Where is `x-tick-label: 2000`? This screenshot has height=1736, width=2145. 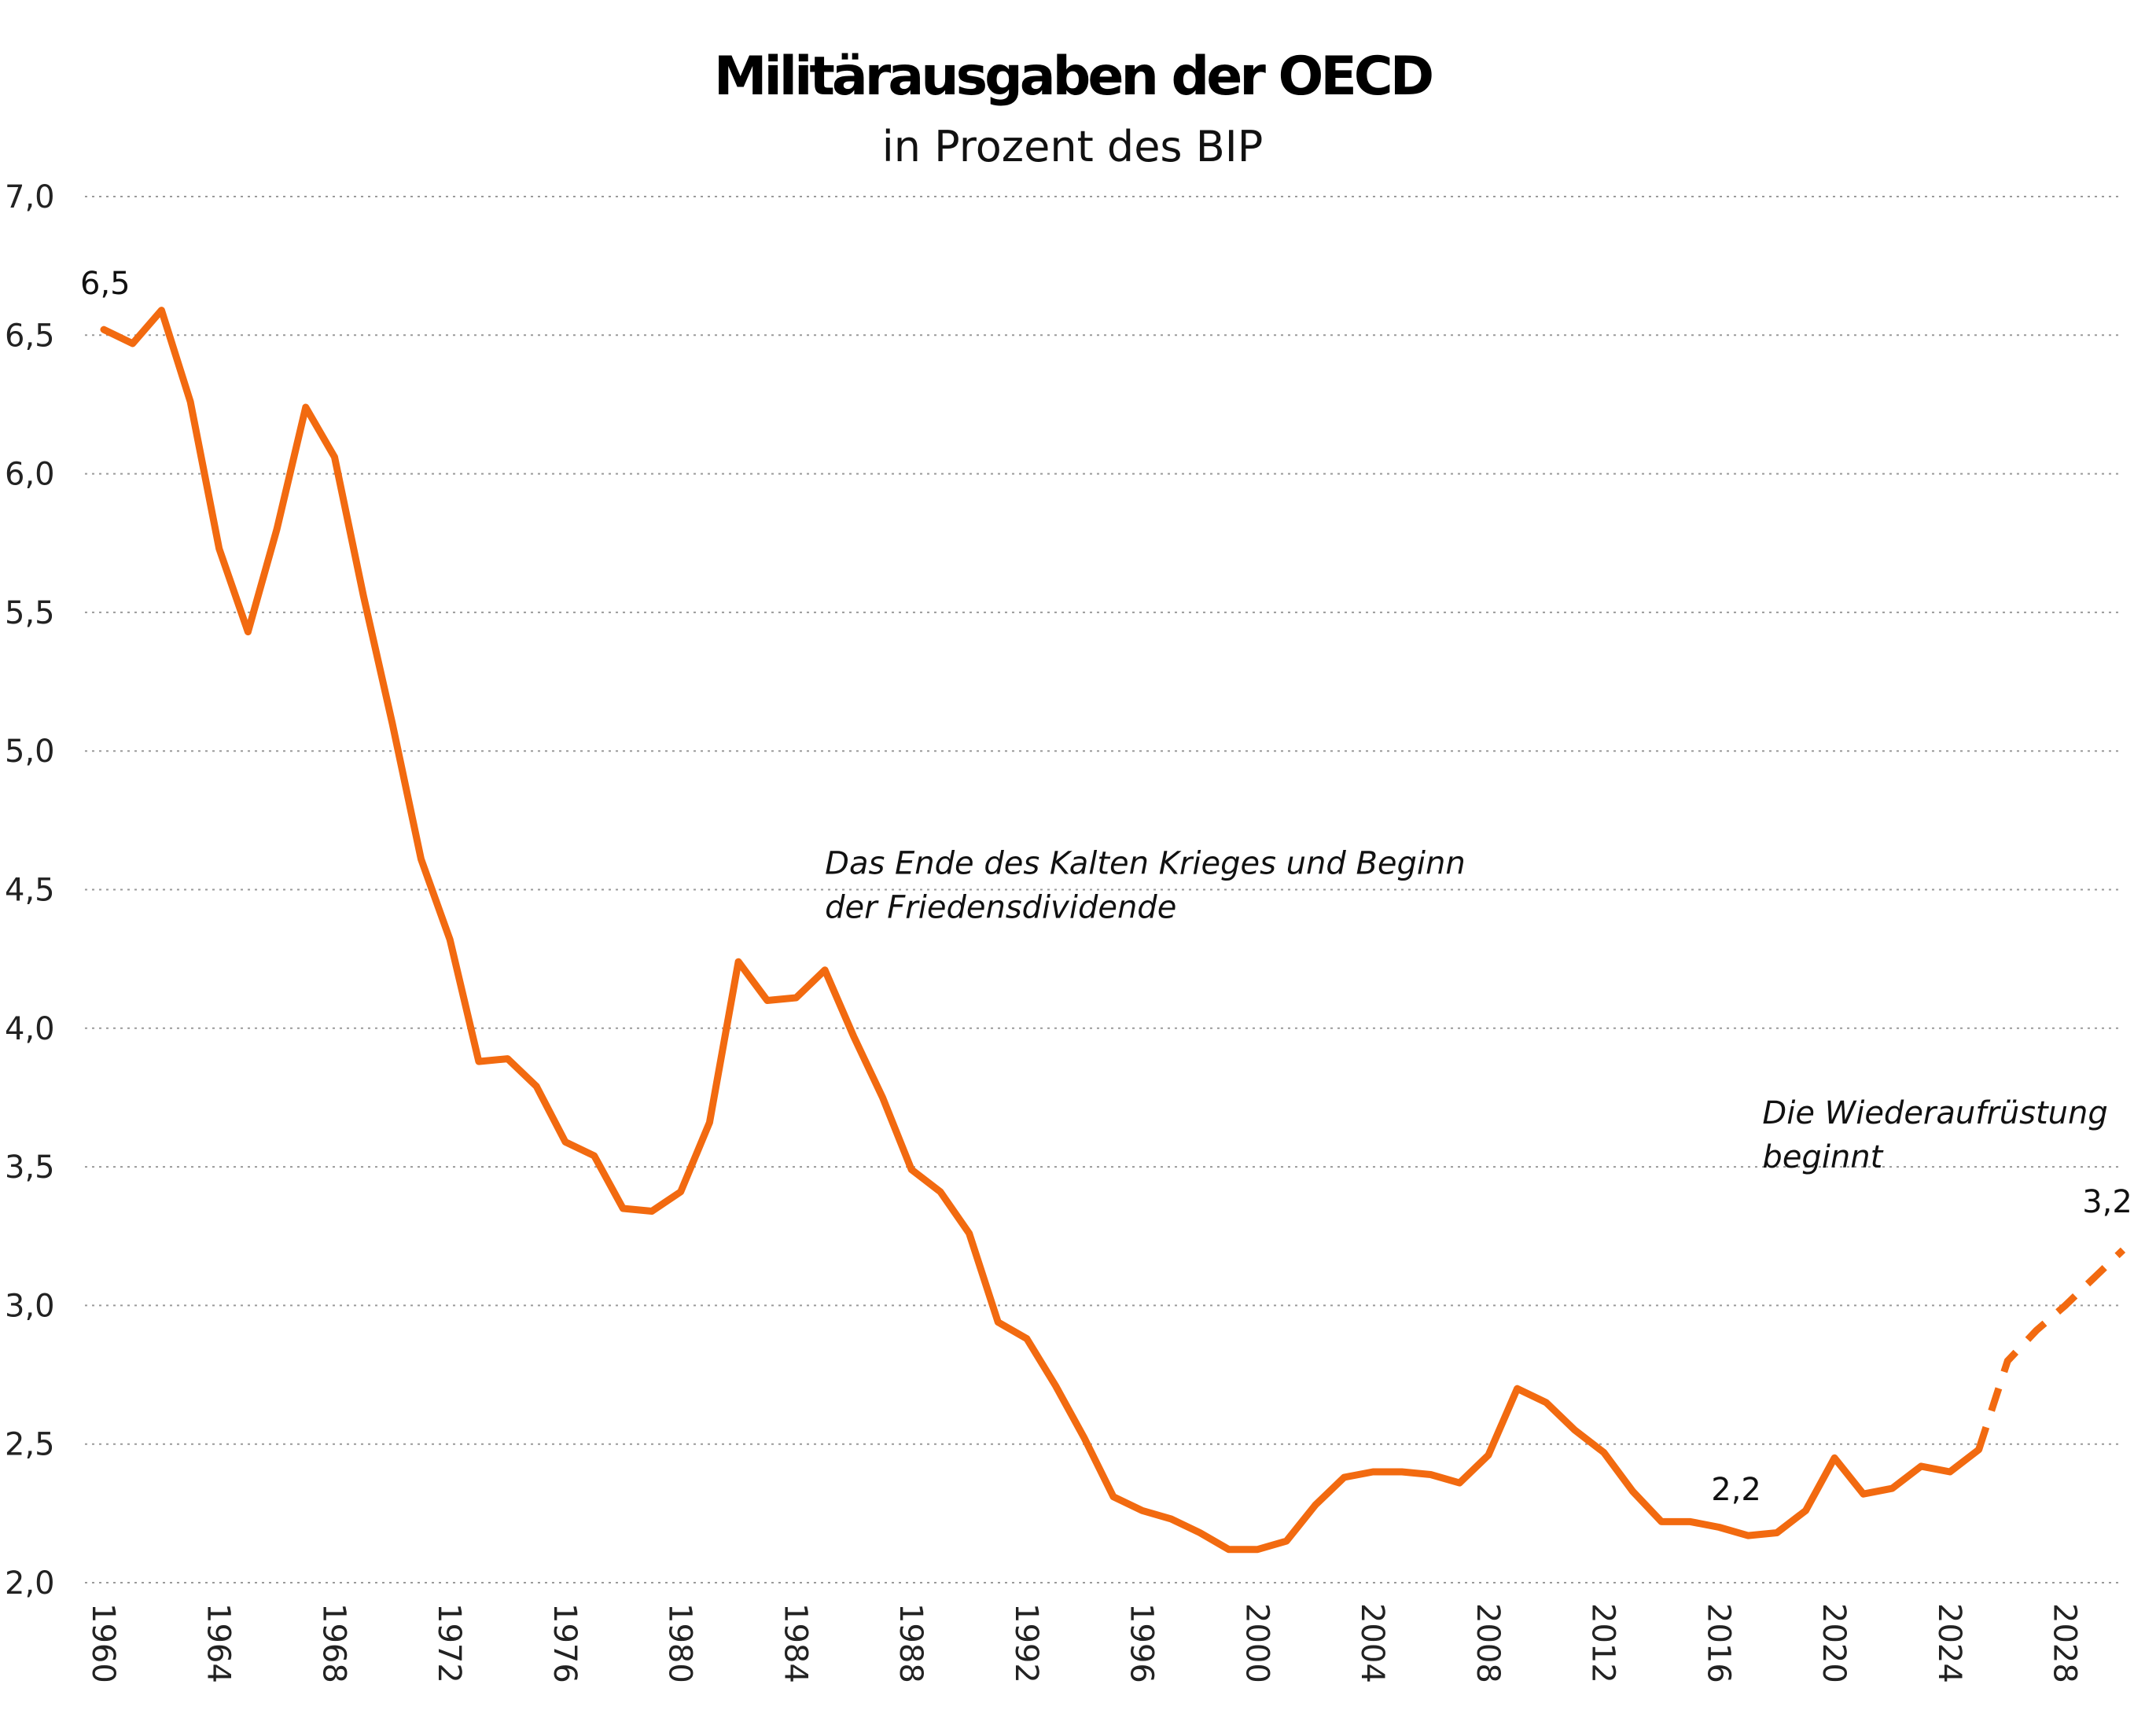
x-tick-label: 2000 is located at coordinates (1256, 1643).